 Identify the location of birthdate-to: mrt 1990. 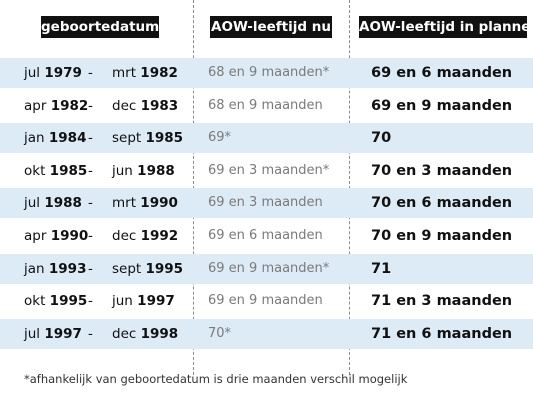
(145, 203).